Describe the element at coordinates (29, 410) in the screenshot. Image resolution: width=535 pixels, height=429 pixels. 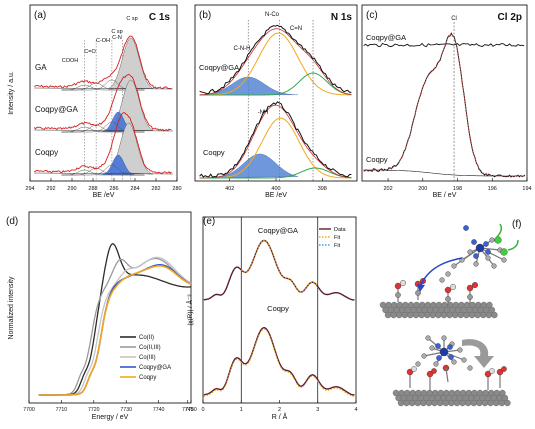
I see `panel-d-tick-label: 7700` at that location.